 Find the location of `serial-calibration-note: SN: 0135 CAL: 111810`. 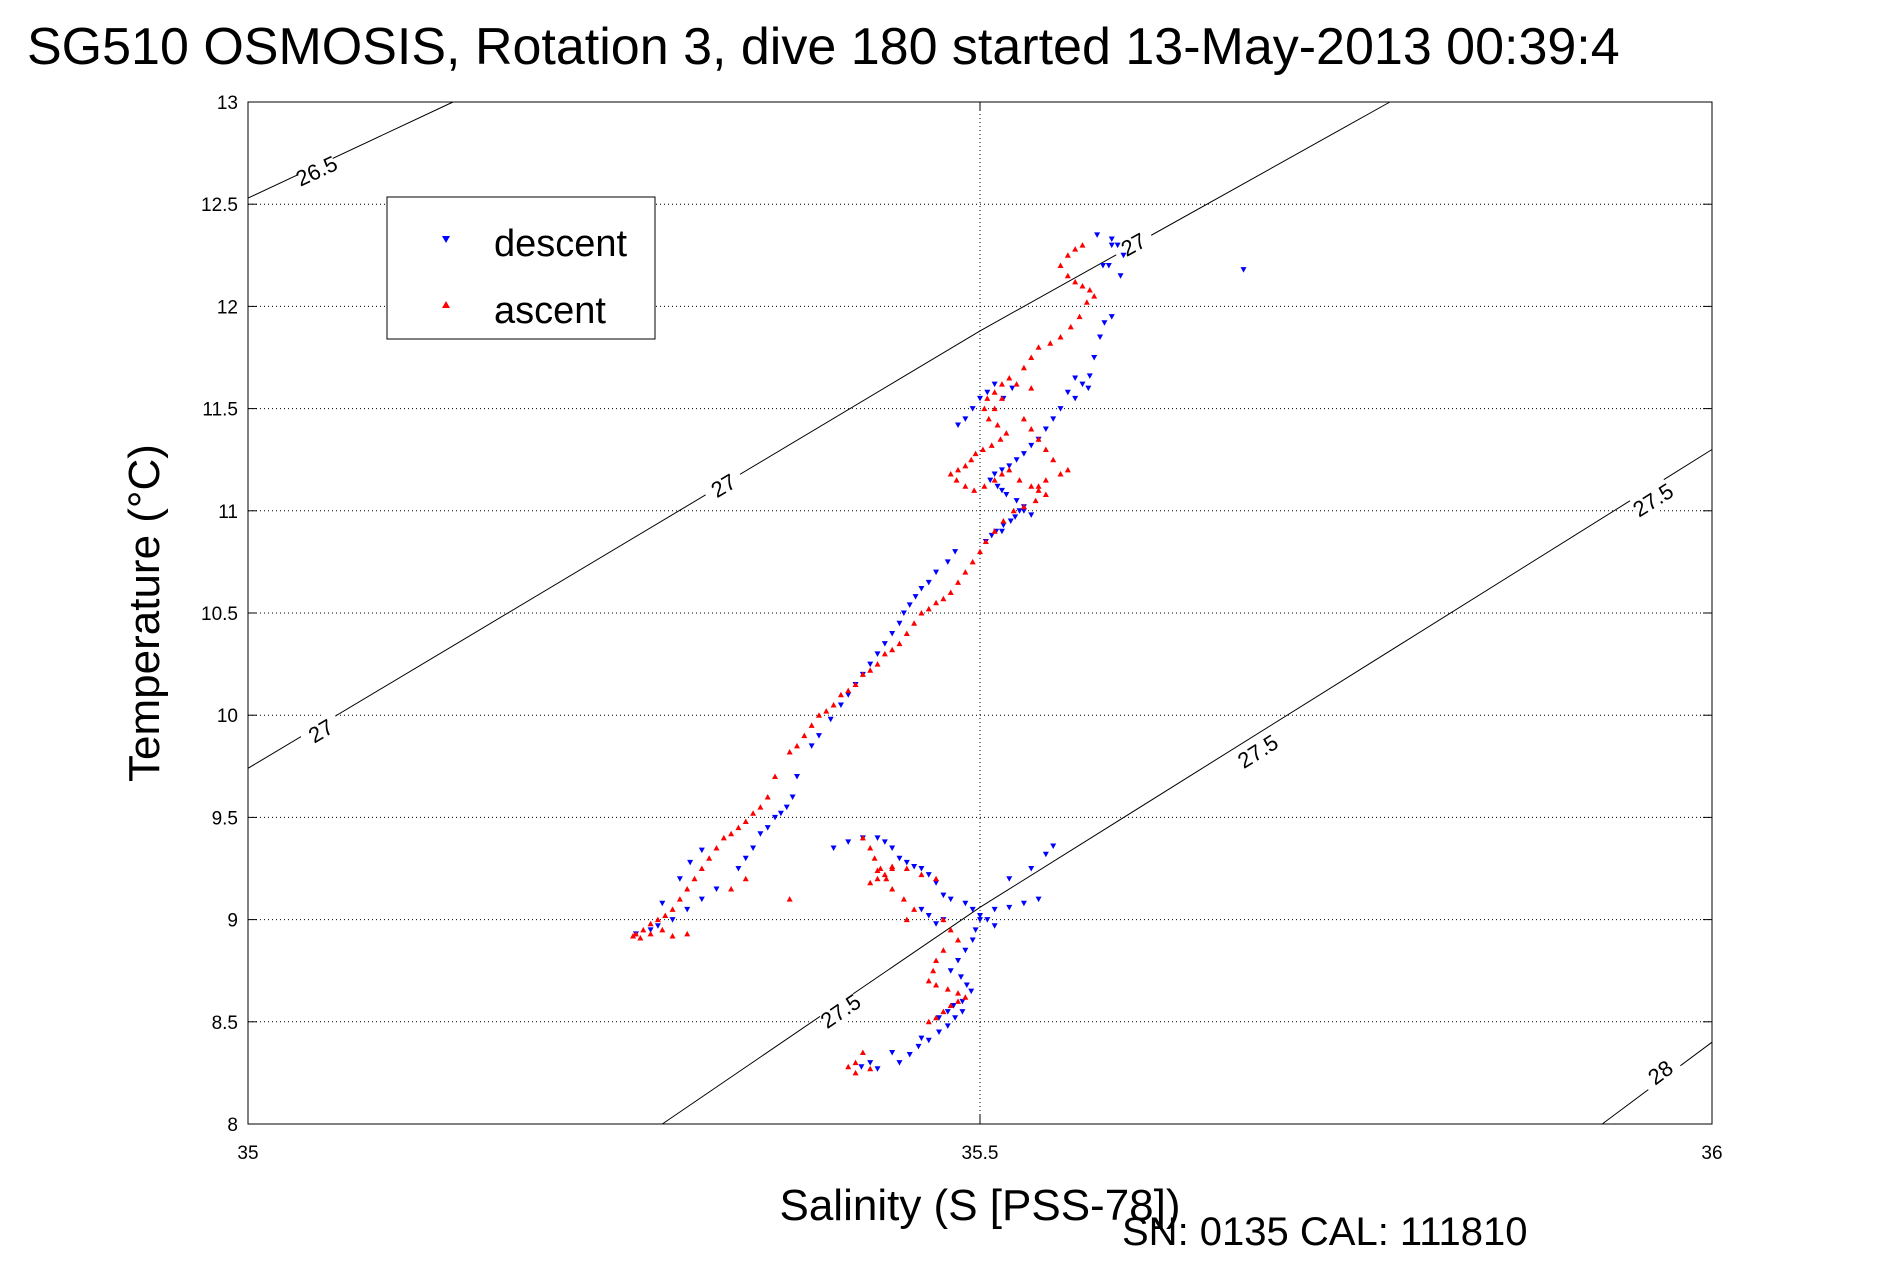

serial-calibration-note: SN: 0135 CAL: 111810 is located at coordinates (1324, 1232).